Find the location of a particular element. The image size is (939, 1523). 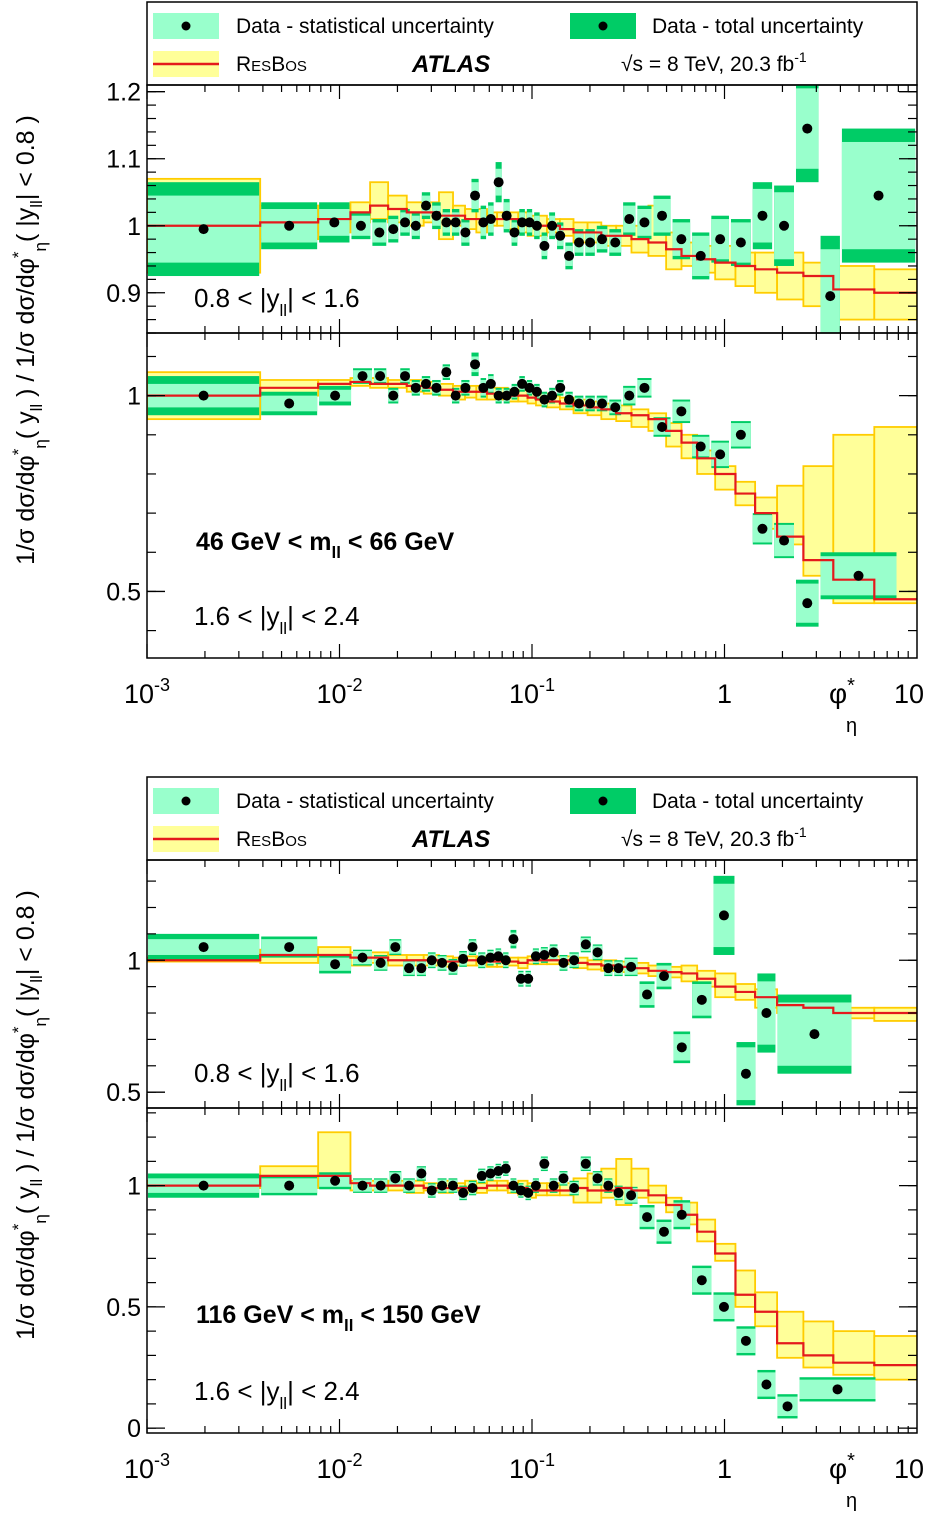

atlas-label: ATLAS is located at coordinates (450, 64).